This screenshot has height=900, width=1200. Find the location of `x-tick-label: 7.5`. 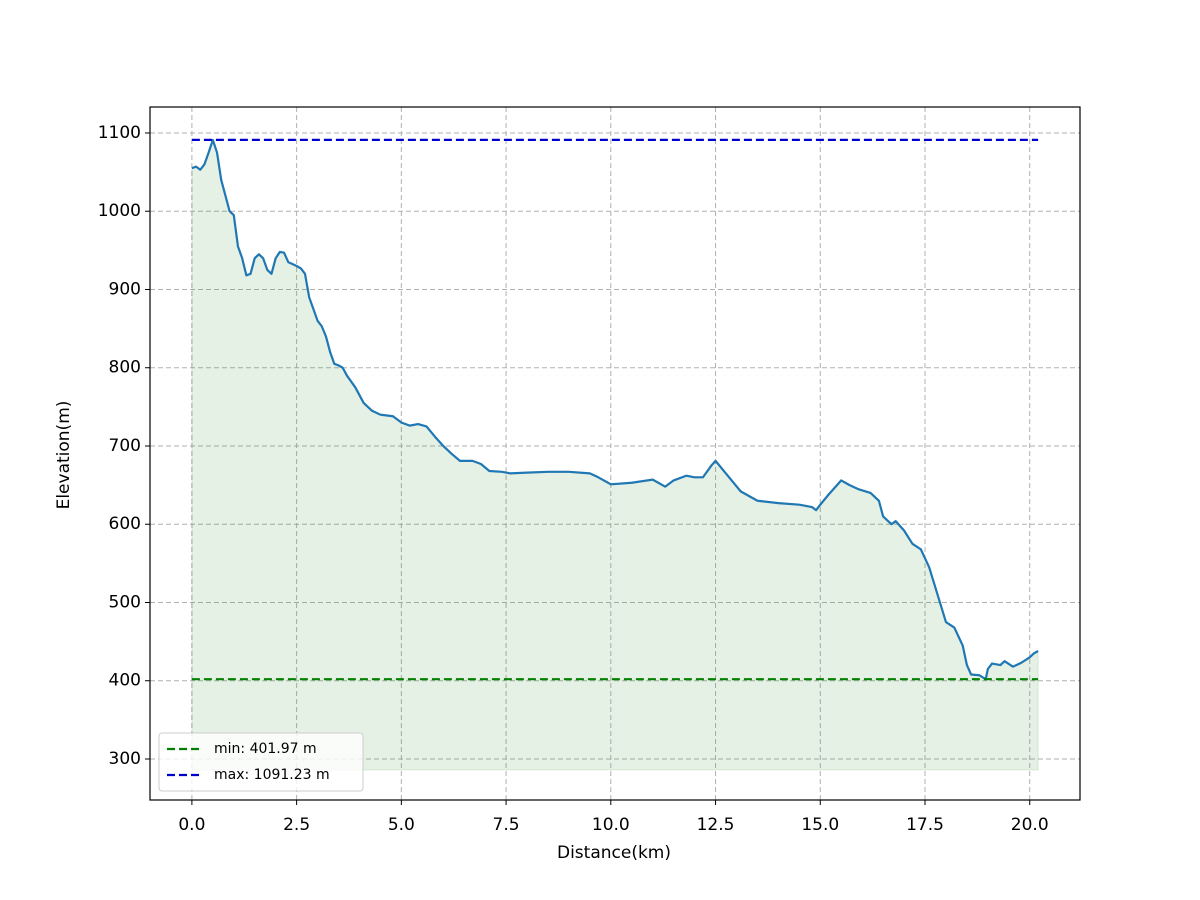

x-tick-label: 7.5 is located at coordinates (506, 825).